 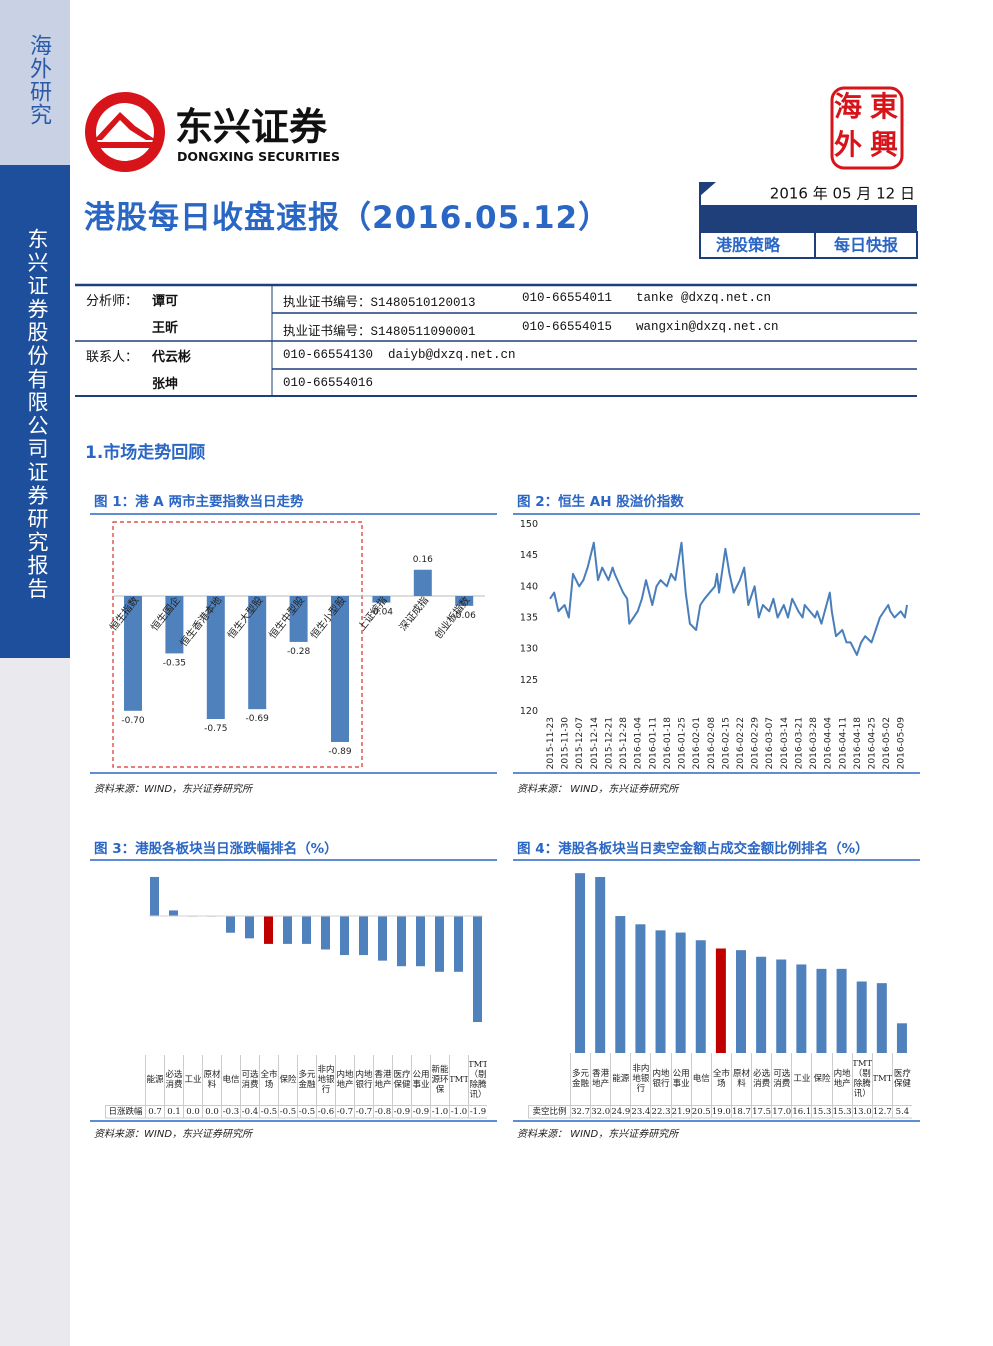 What do you see at coordinates (884, 106) in the screenshot?
I see `stamp-char: 東` at bounding box center [884, 106].